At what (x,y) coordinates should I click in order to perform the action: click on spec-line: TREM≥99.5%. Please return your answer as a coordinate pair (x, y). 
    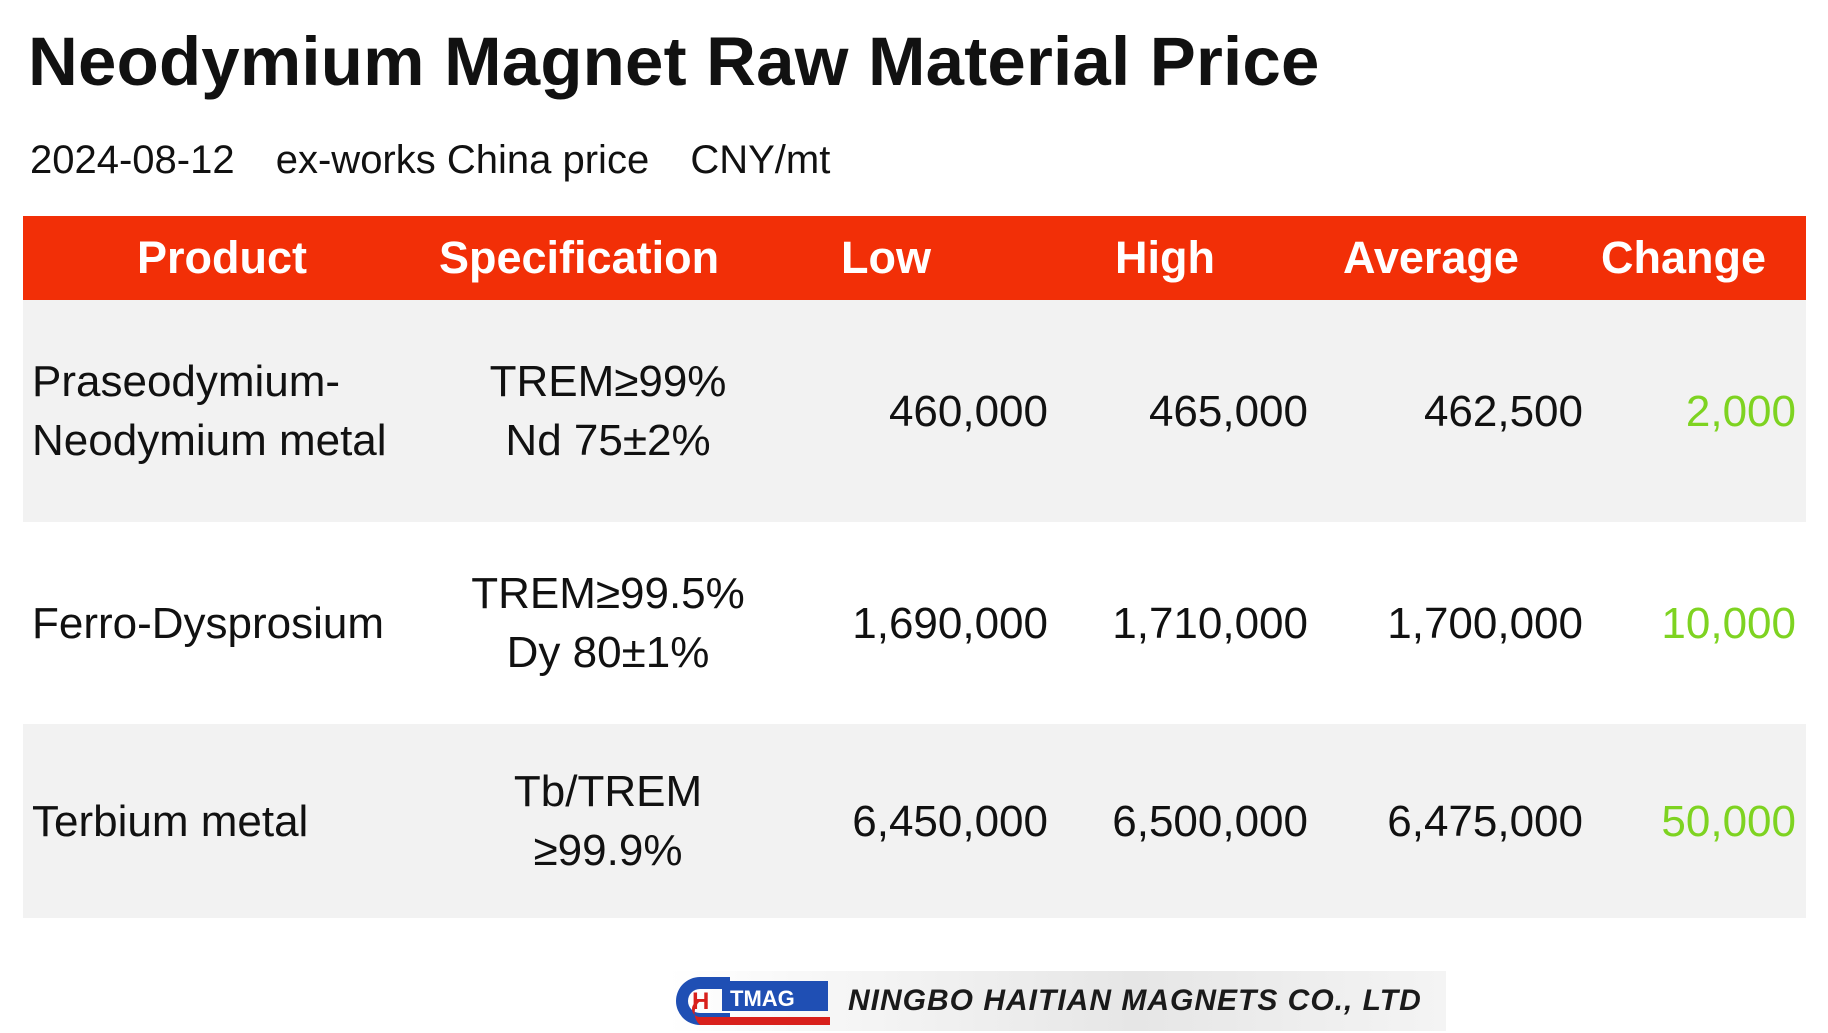
    Looking at the image, I should click on (608, 593).